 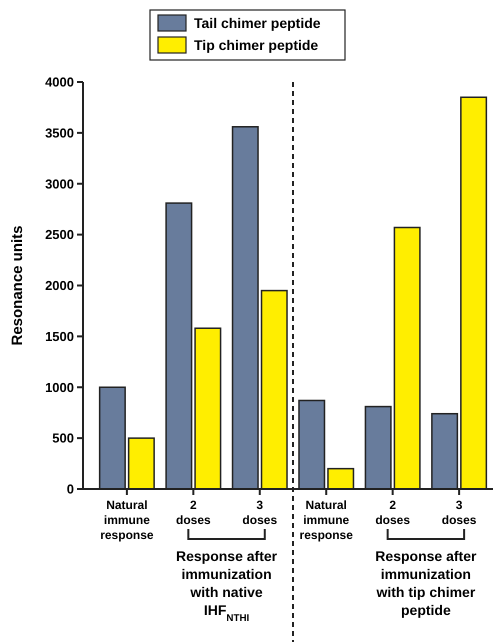 I want to click on y-tick-label: 3500, so click(x=59, y=132).